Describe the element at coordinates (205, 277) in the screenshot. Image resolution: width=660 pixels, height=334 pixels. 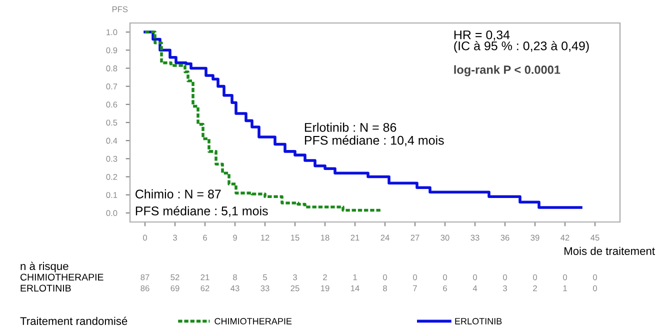
I see `text: 21` at that location.